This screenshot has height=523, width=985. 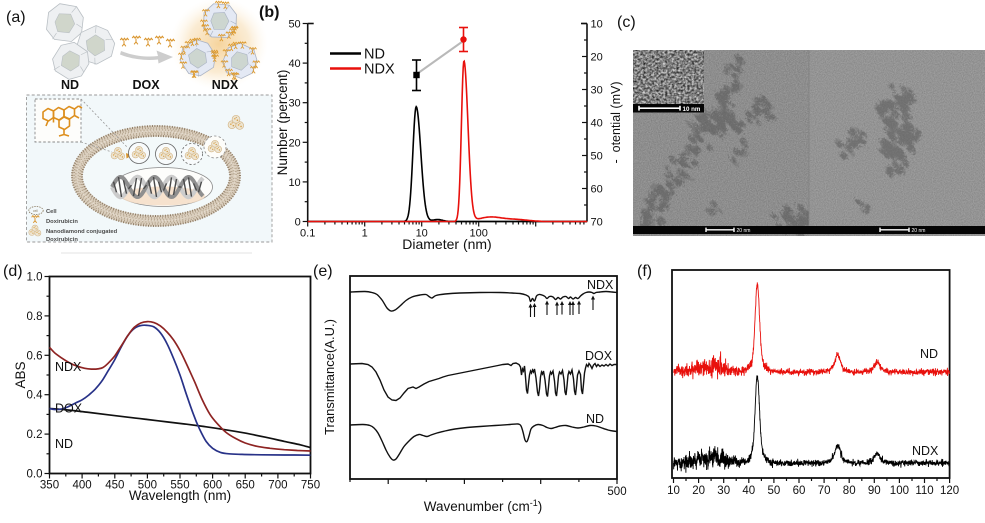 I want to click on svg-text: (e), so click(x=323, y=271).